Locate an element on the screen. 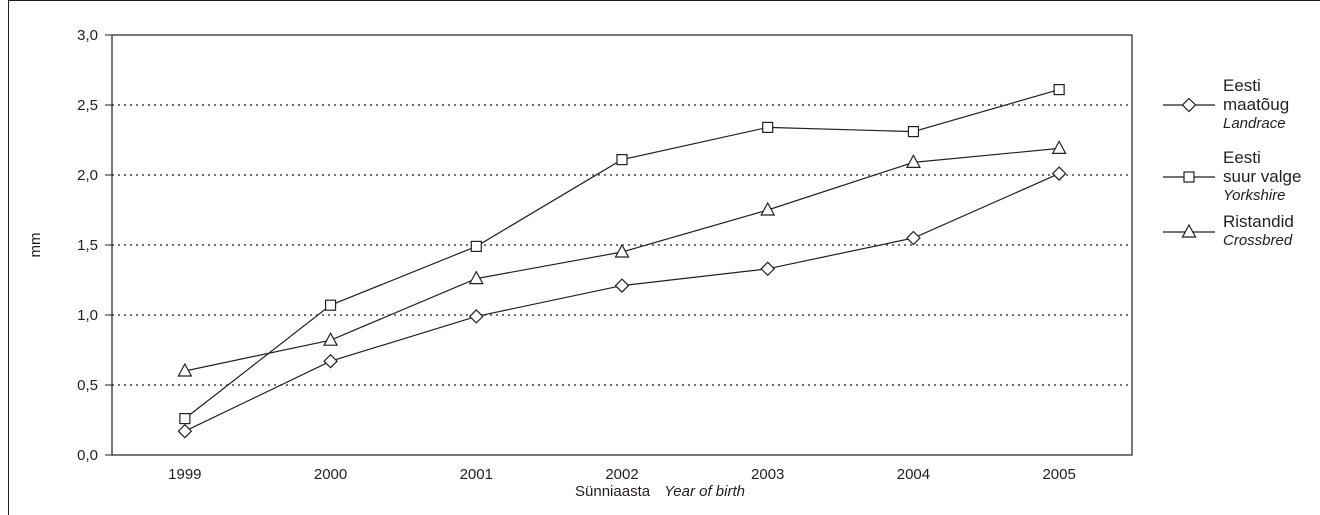  legend-marker-crossbred is located at coordinates (1189, 230).